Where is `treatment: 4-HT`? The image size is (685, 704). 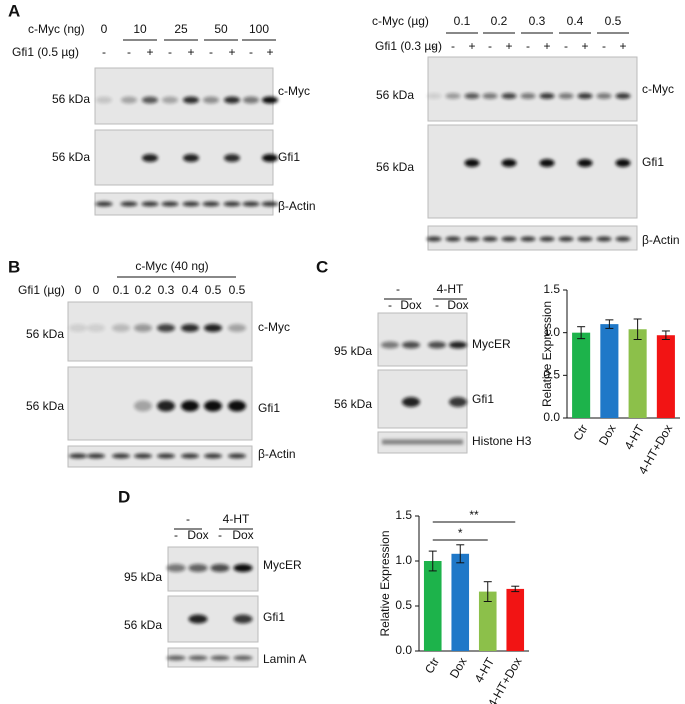 treatment: 4-HT is located at coordinates (450, 289).